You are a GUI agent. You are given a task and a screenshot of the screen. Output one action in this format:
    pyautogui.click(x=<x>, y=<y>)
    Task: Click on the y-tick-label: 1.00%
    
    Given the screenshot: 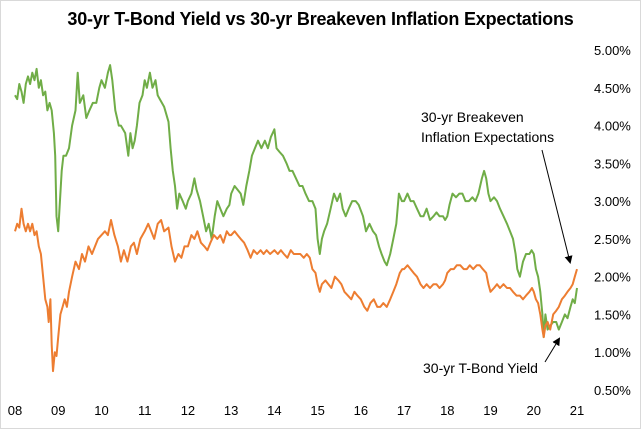 What is the action you would take?
    pyautogui.click(x=612, y=352)
    